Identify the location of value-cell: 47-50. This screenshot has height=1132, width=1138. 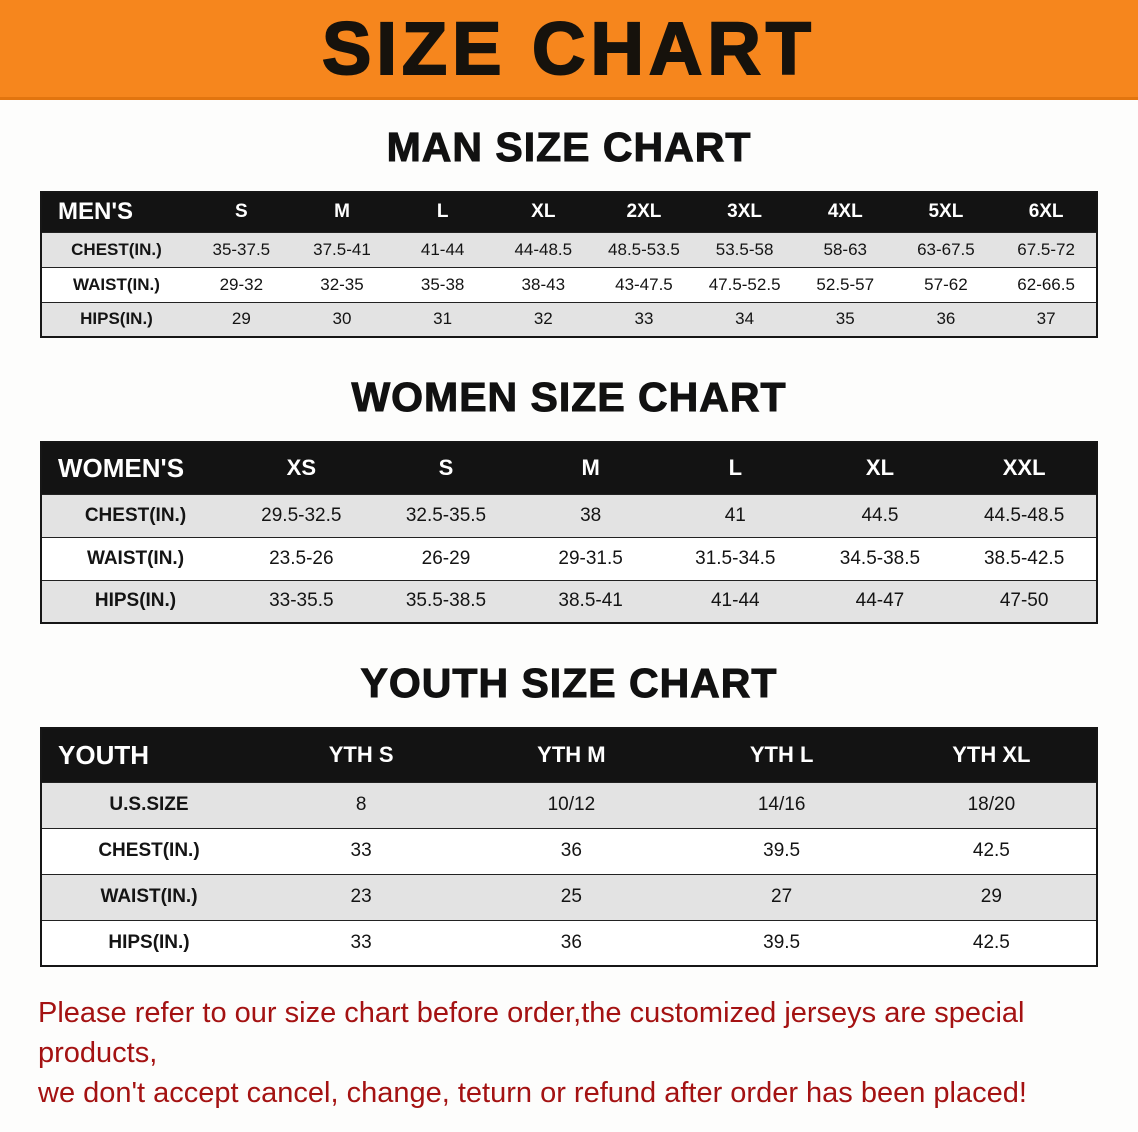
(1024, 601).